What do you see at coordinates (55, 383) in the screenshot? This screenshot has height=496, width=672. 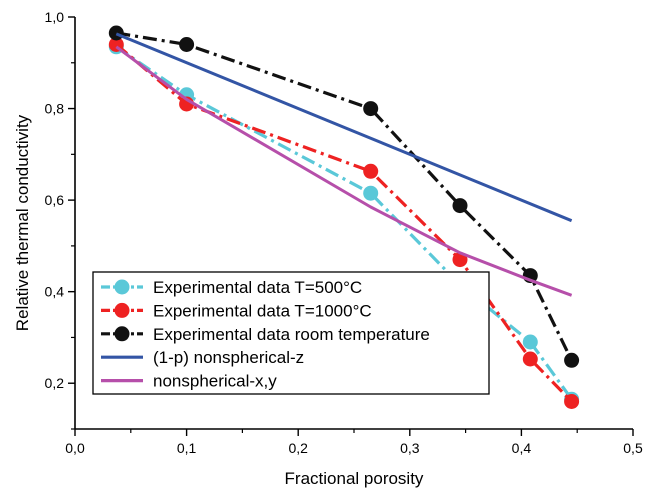 I see `y-tick-label: 0,2` at bounding box center [55, 383].